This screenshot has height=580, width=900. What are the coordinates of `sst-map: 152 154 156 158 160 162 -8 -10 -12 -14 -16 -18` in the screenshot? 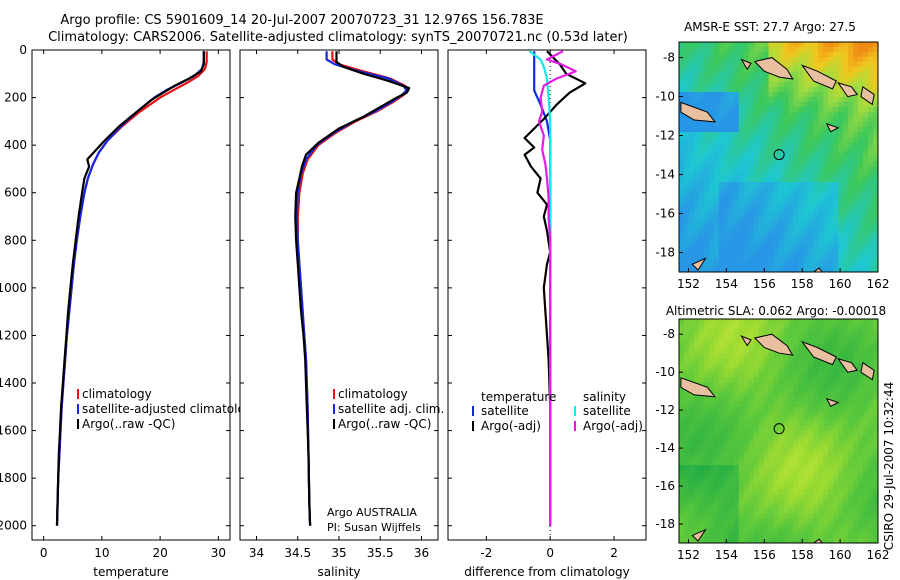 It's located at (772, 166).